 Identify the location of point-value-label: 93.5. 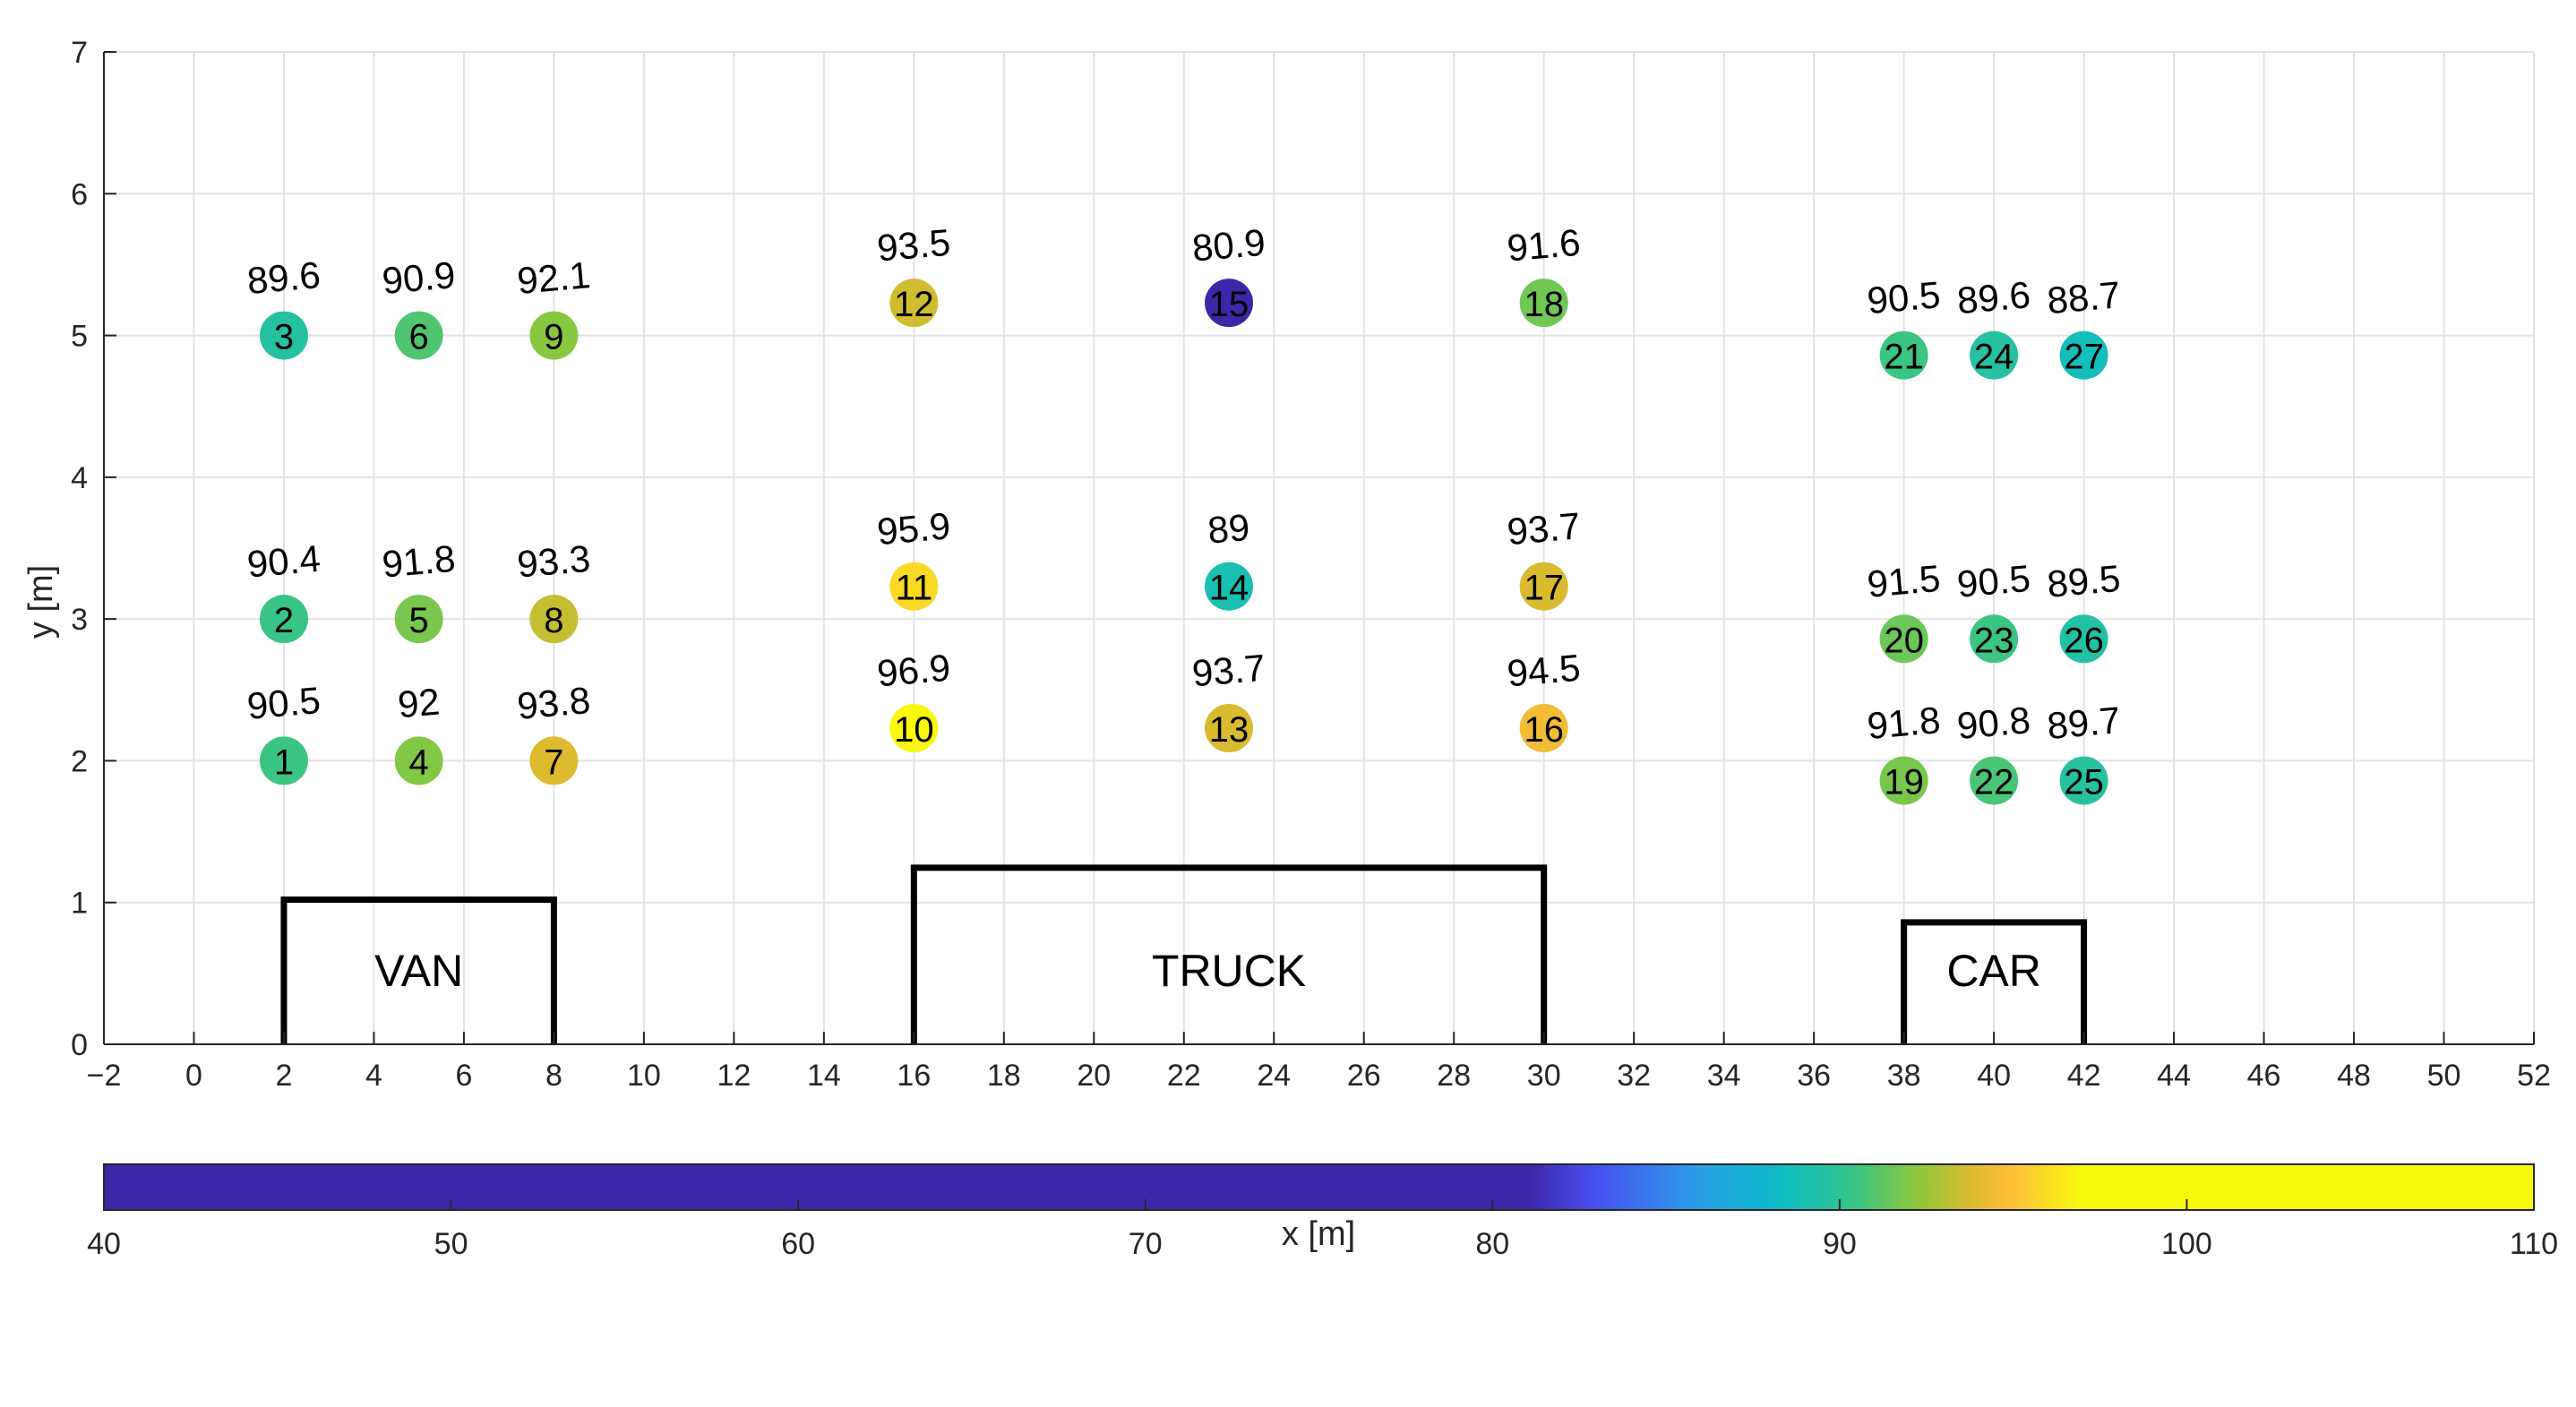
(913, 246).